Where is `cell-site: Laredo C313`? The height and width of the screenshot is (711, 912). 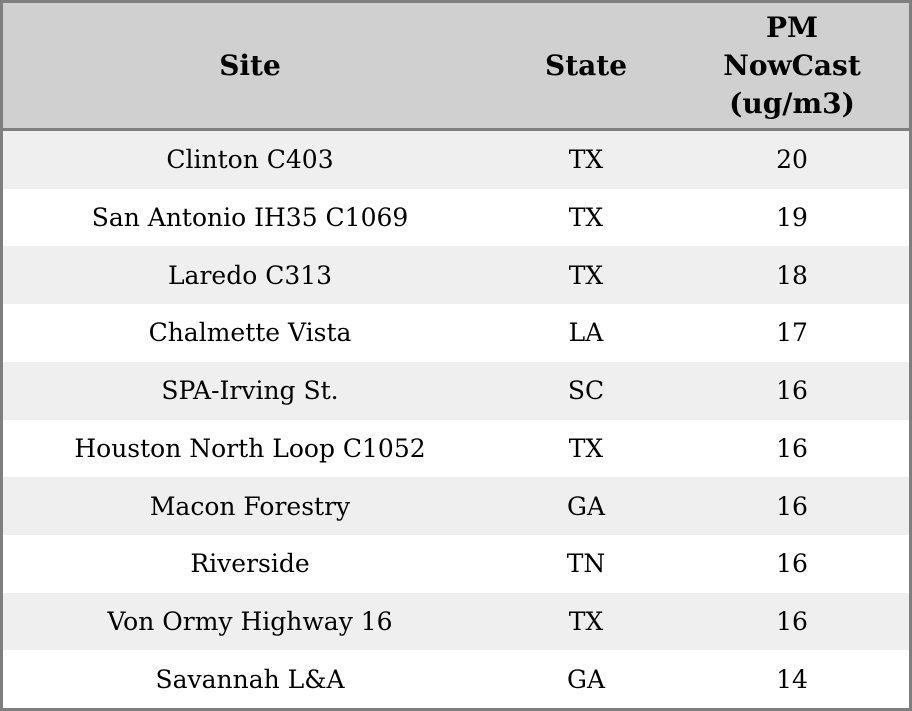 cell-site: Laredo C313 is located at coordinates (250, 275).